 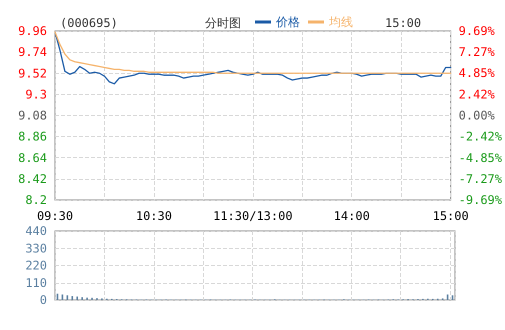 I want to click on x-tick-label: 14:00, so click(x=352, y=216).